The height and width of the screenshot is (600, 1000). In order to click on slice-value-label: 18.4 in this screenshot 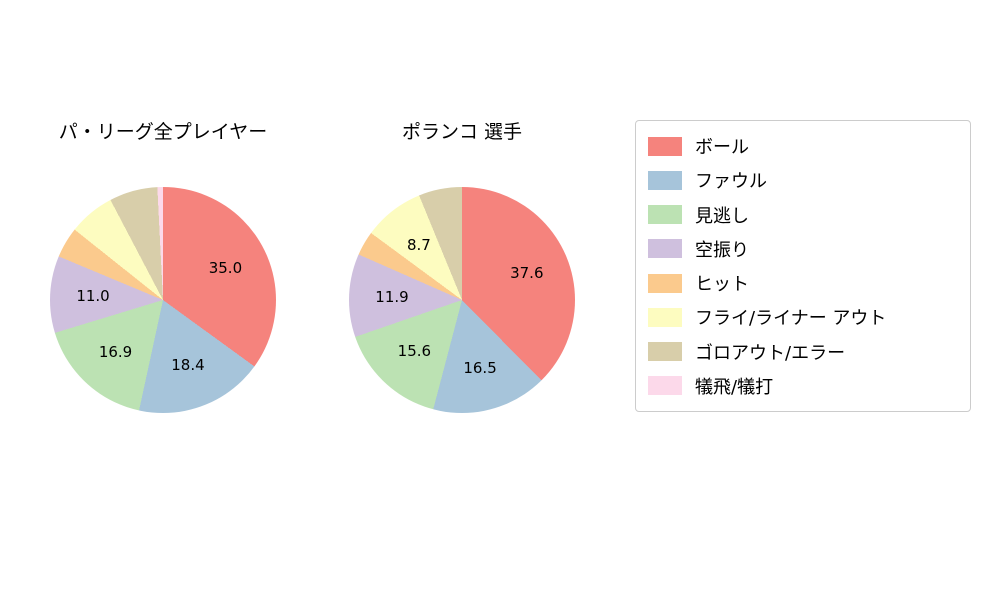, I will do `click(188, 365)`.